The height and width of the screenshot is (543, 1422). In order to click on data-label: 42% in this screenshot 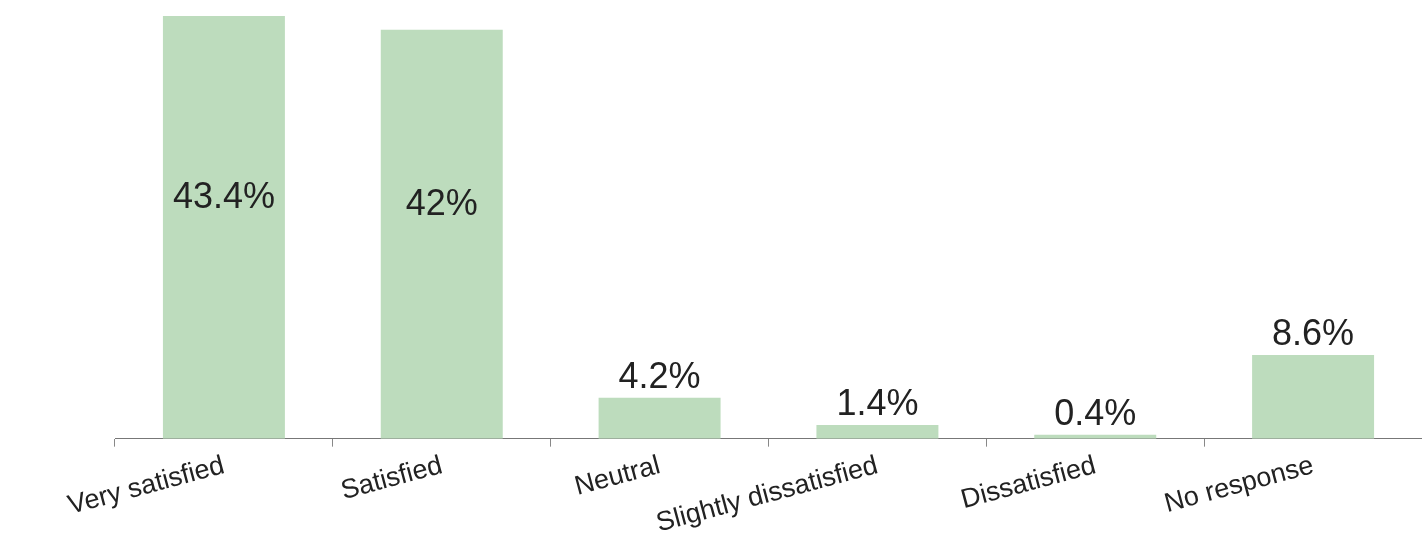, I will do `click(441, 203)`.